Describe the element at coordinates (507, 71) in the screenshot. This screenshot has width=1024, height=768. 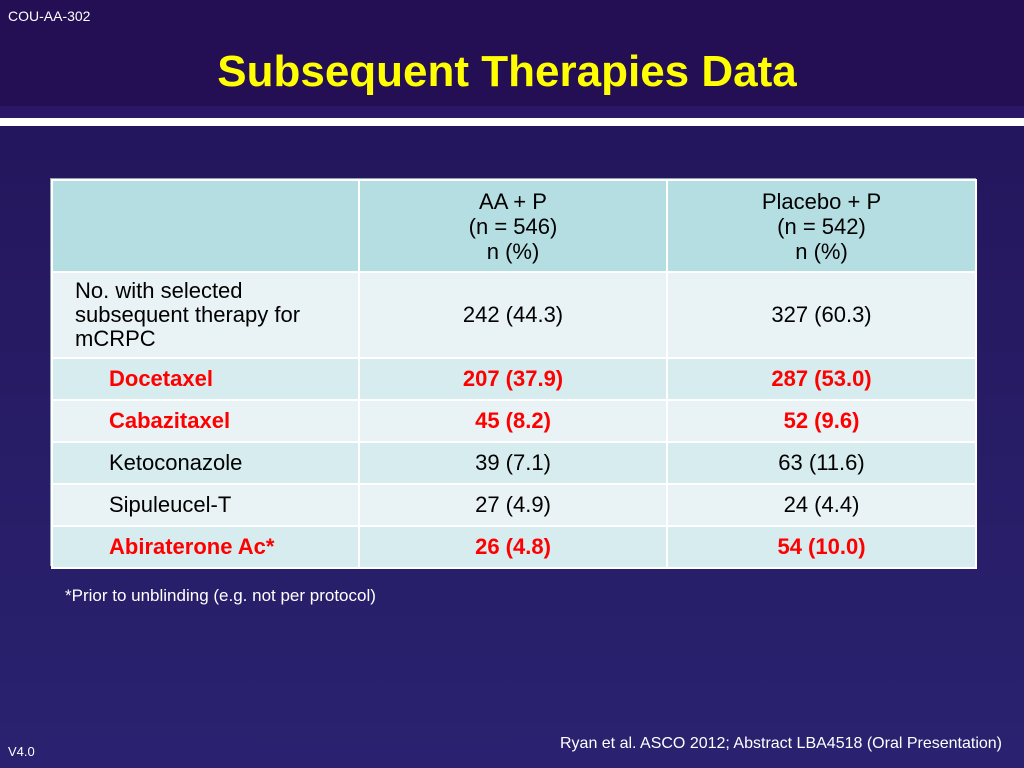
I see `slide-title: Subsequent Therapies Data` at that location.